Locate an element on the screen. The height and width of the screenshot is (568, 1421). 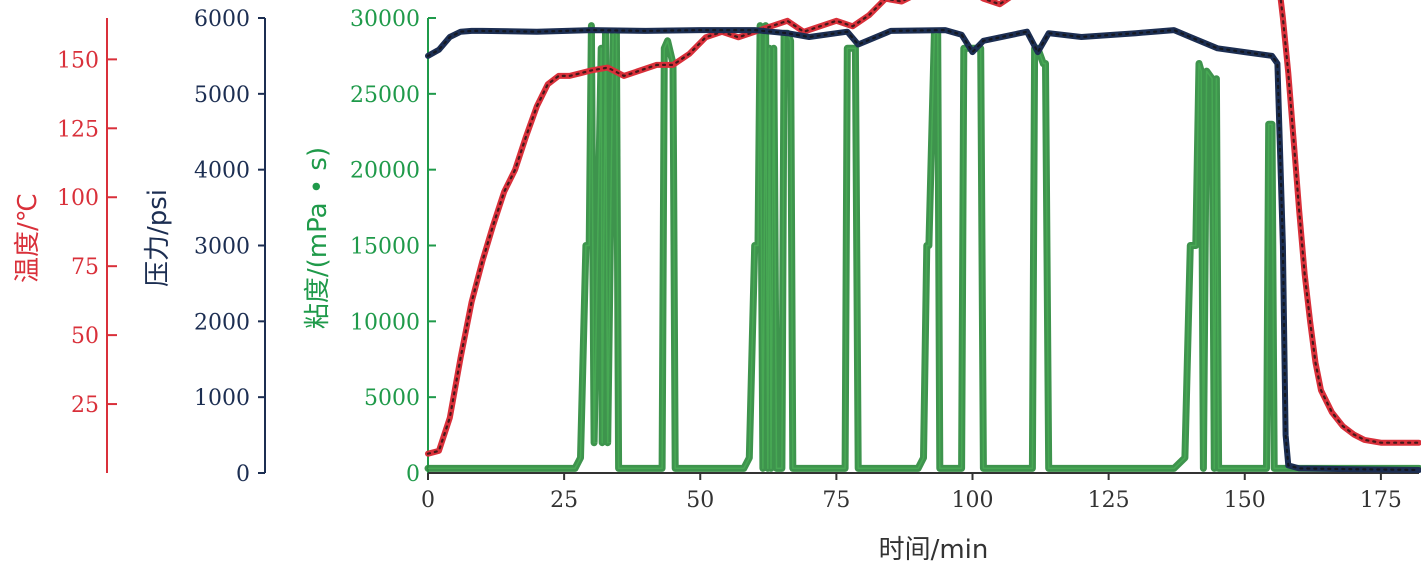
temperature-tick-label: 150 is located at coordinates (78, 60).